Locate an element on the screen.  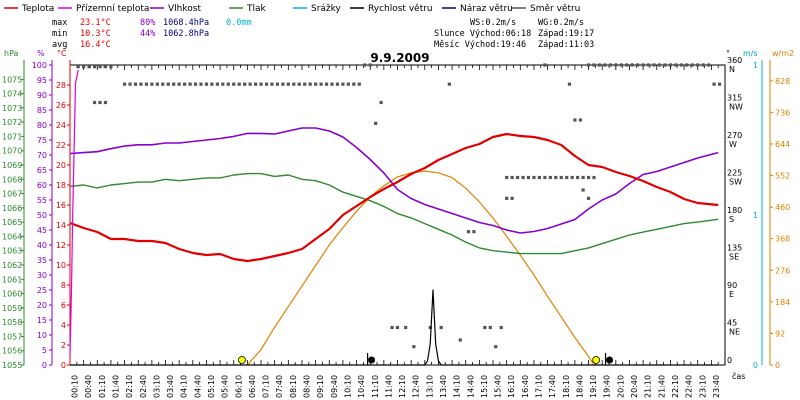
unit-deg: ° is located at coordinates (728, 53).